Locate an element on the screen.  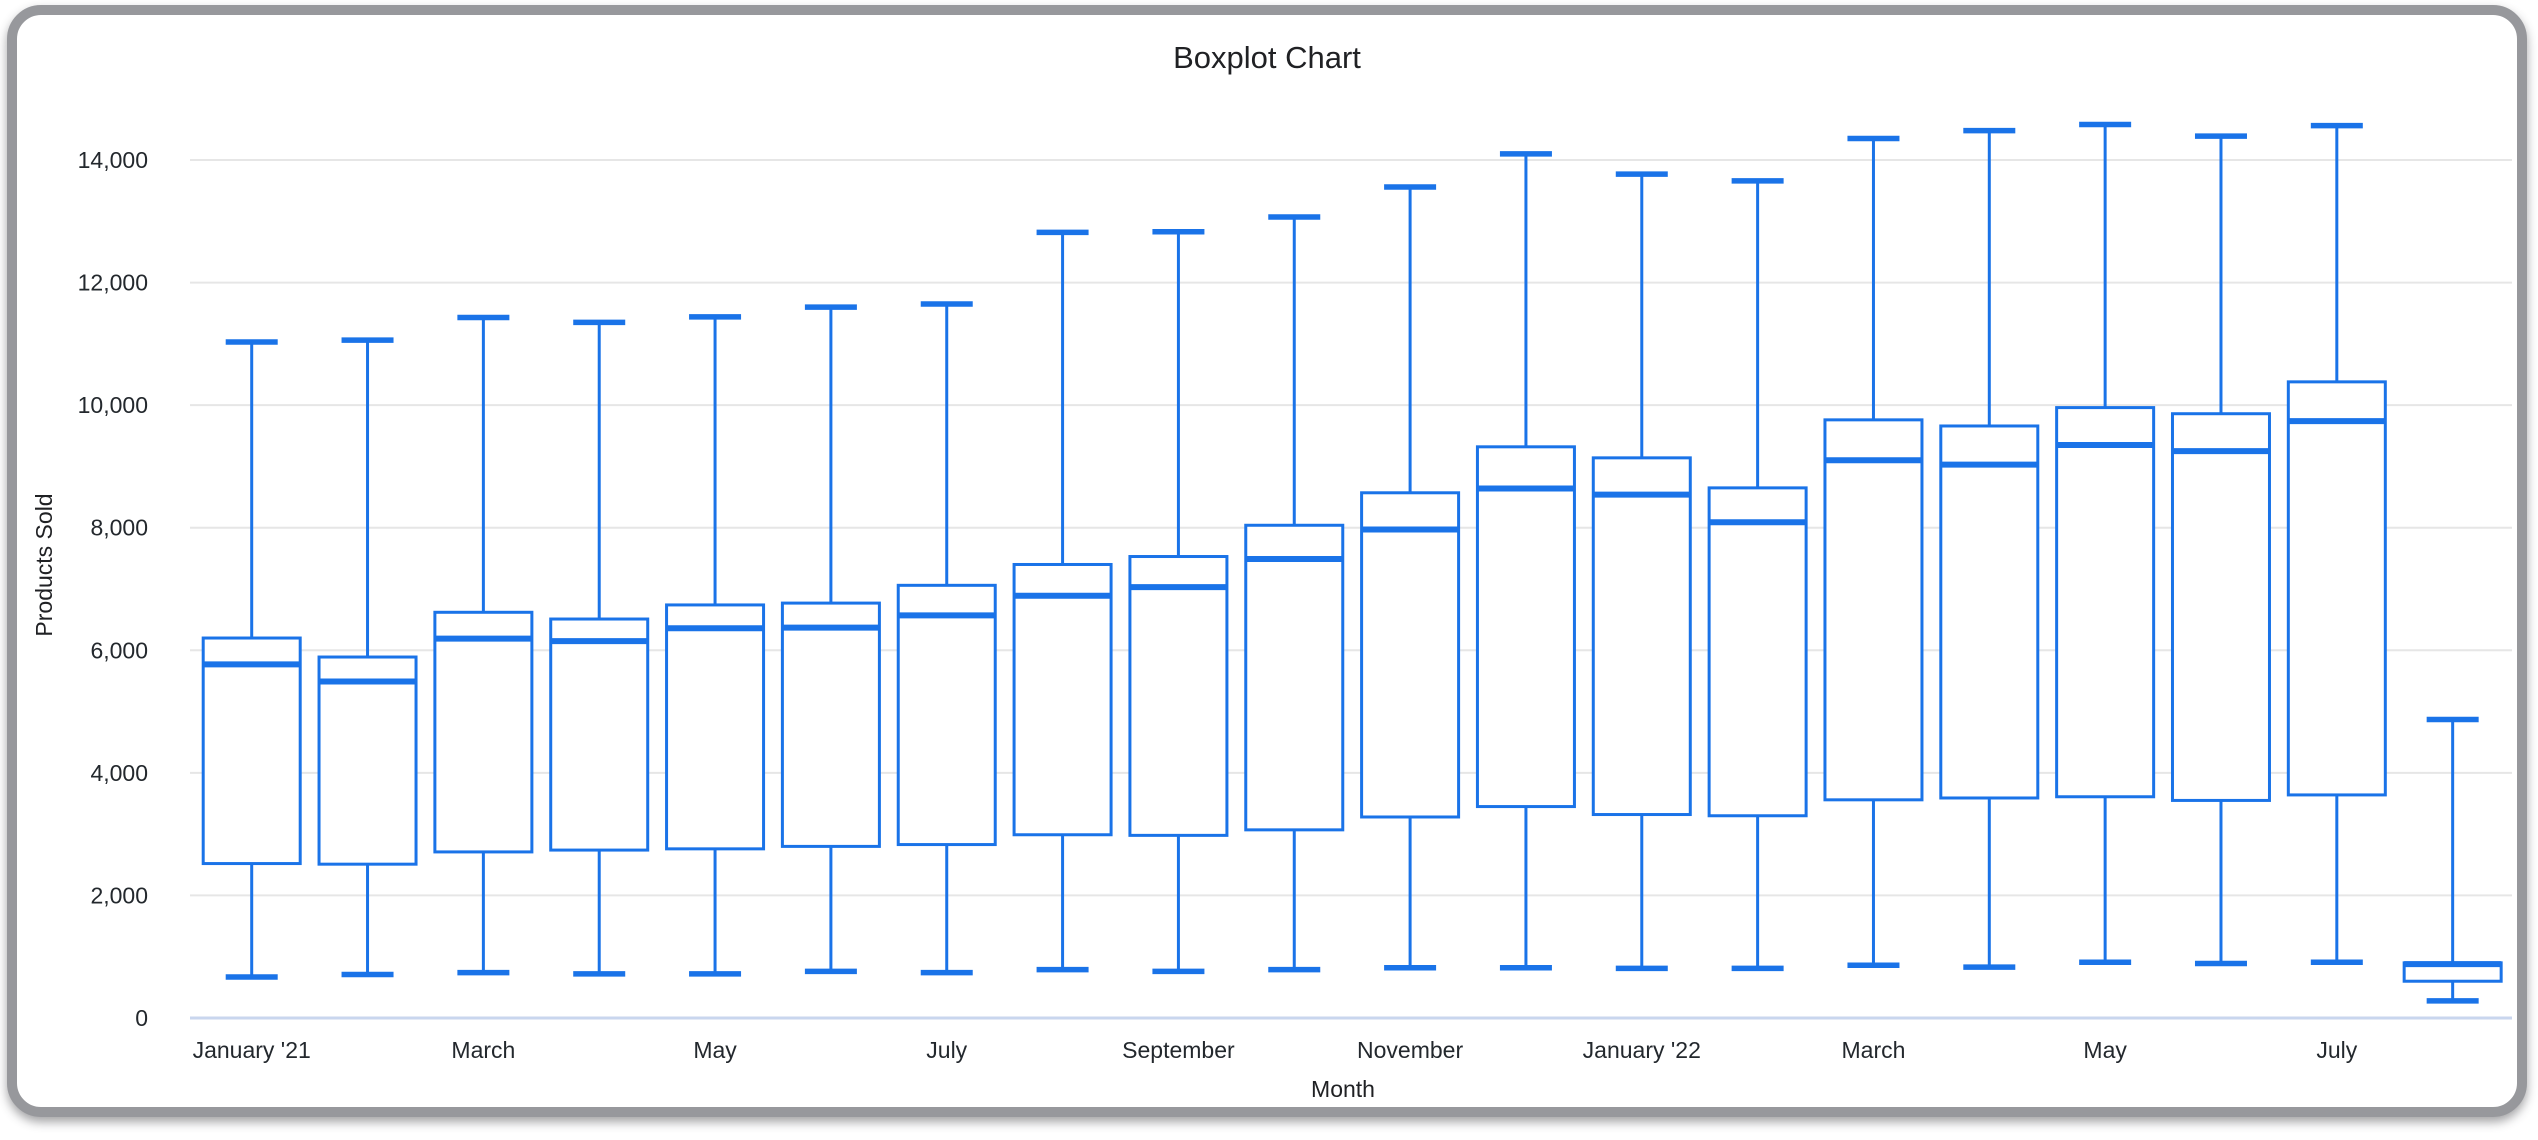
y-tick-label: 8,000 is located at coordinates (119, 528).